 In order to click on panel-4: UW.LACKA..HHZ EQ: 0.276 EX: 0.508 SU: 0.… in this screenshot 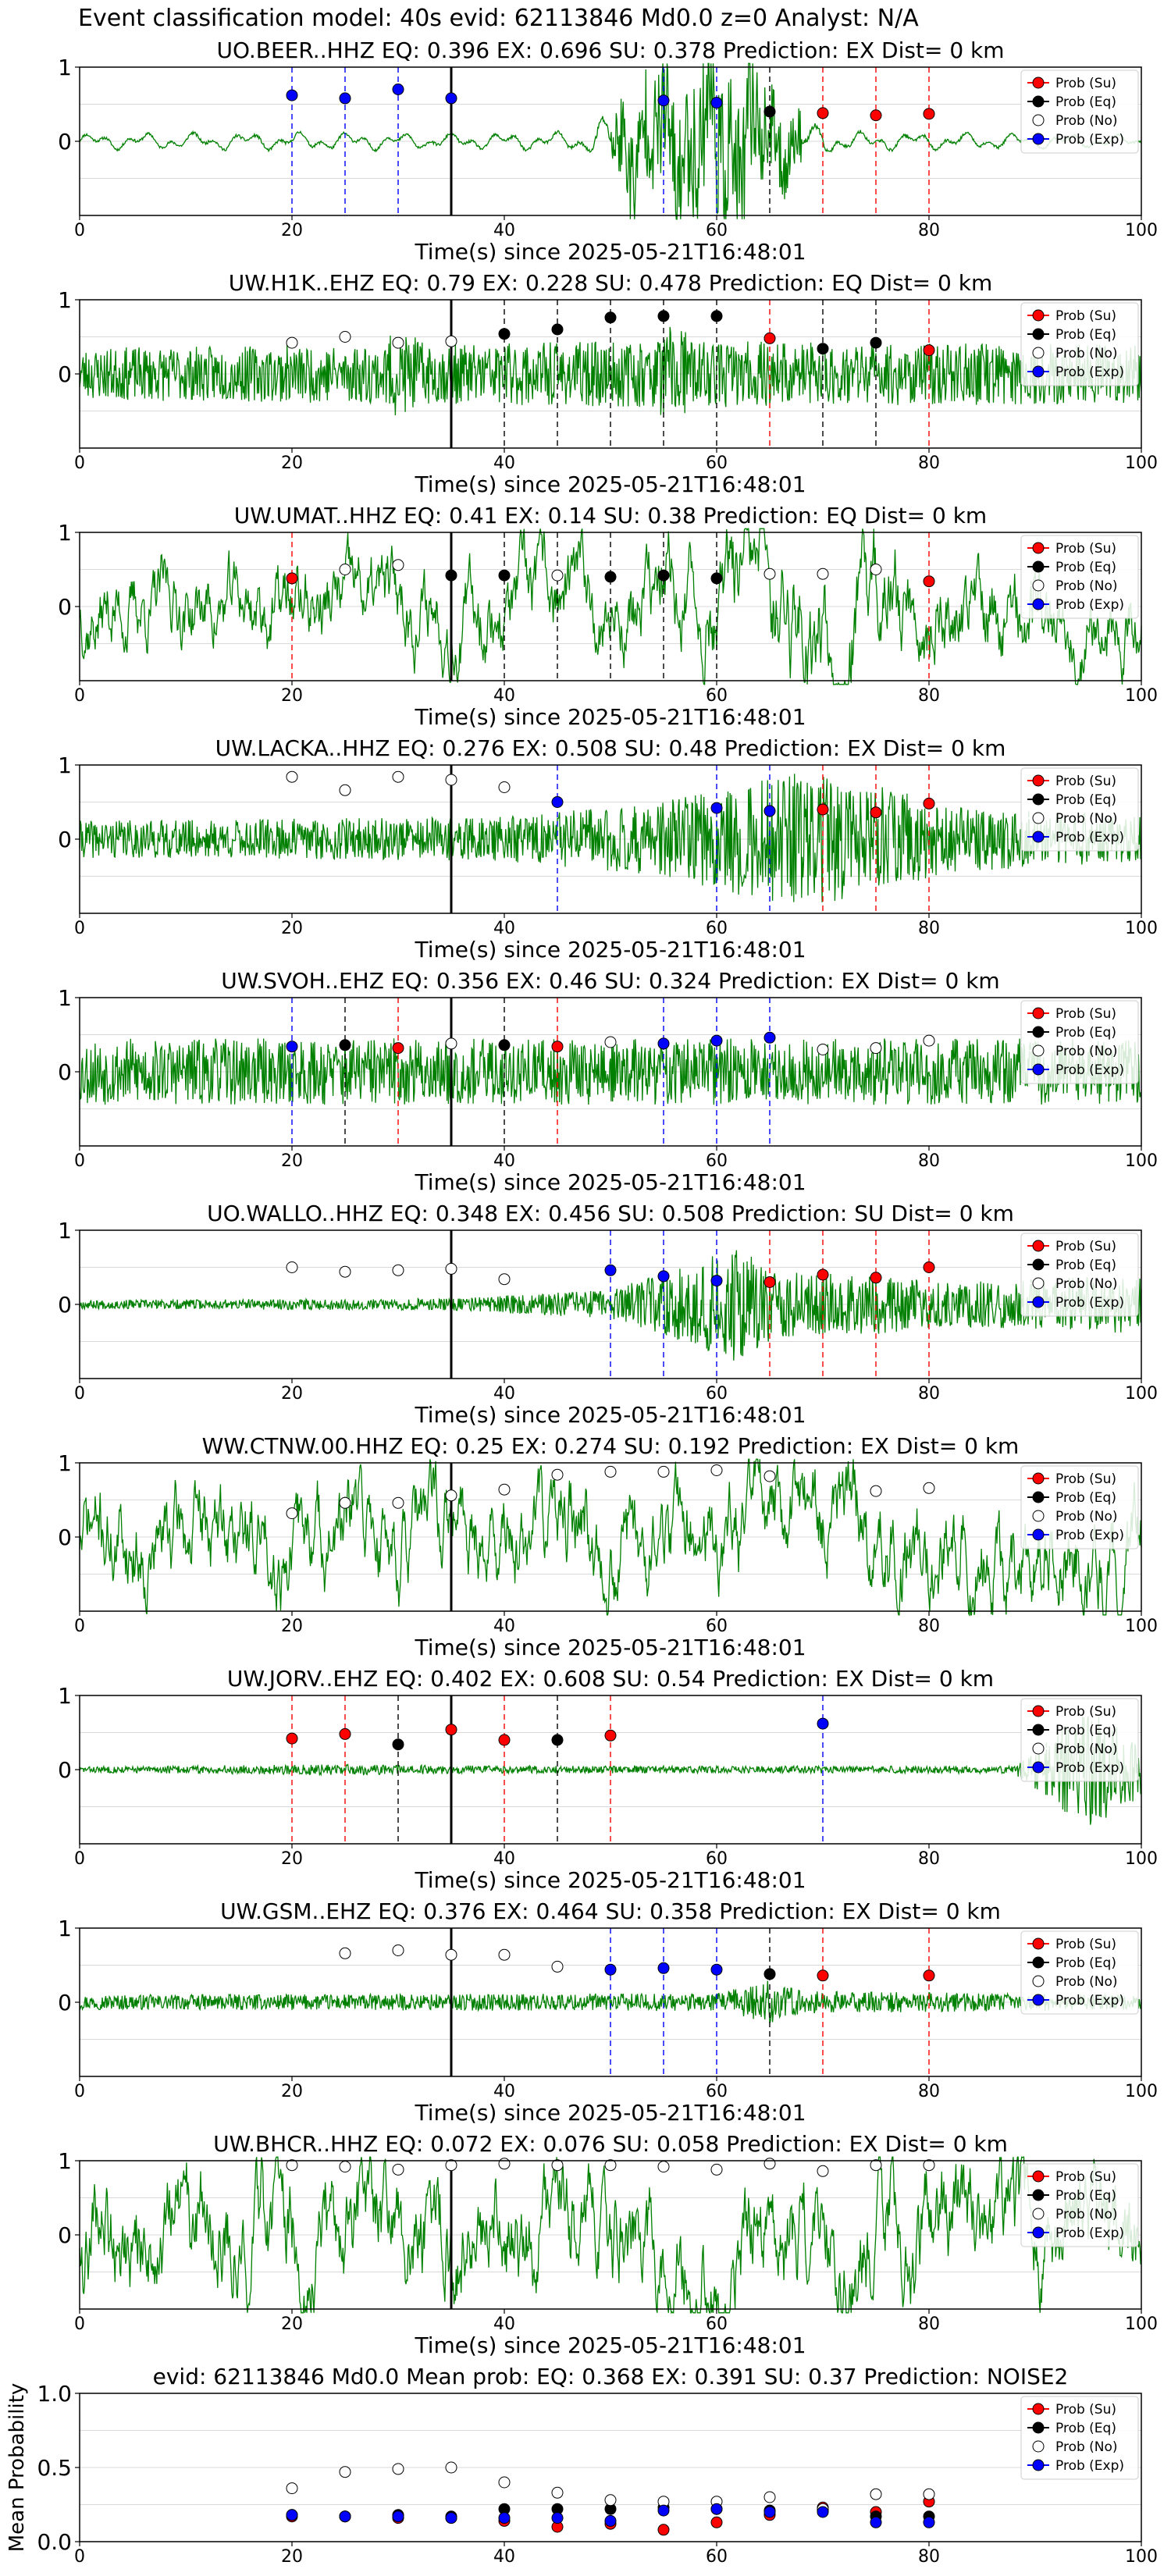, I will do `click(608, 848)`.